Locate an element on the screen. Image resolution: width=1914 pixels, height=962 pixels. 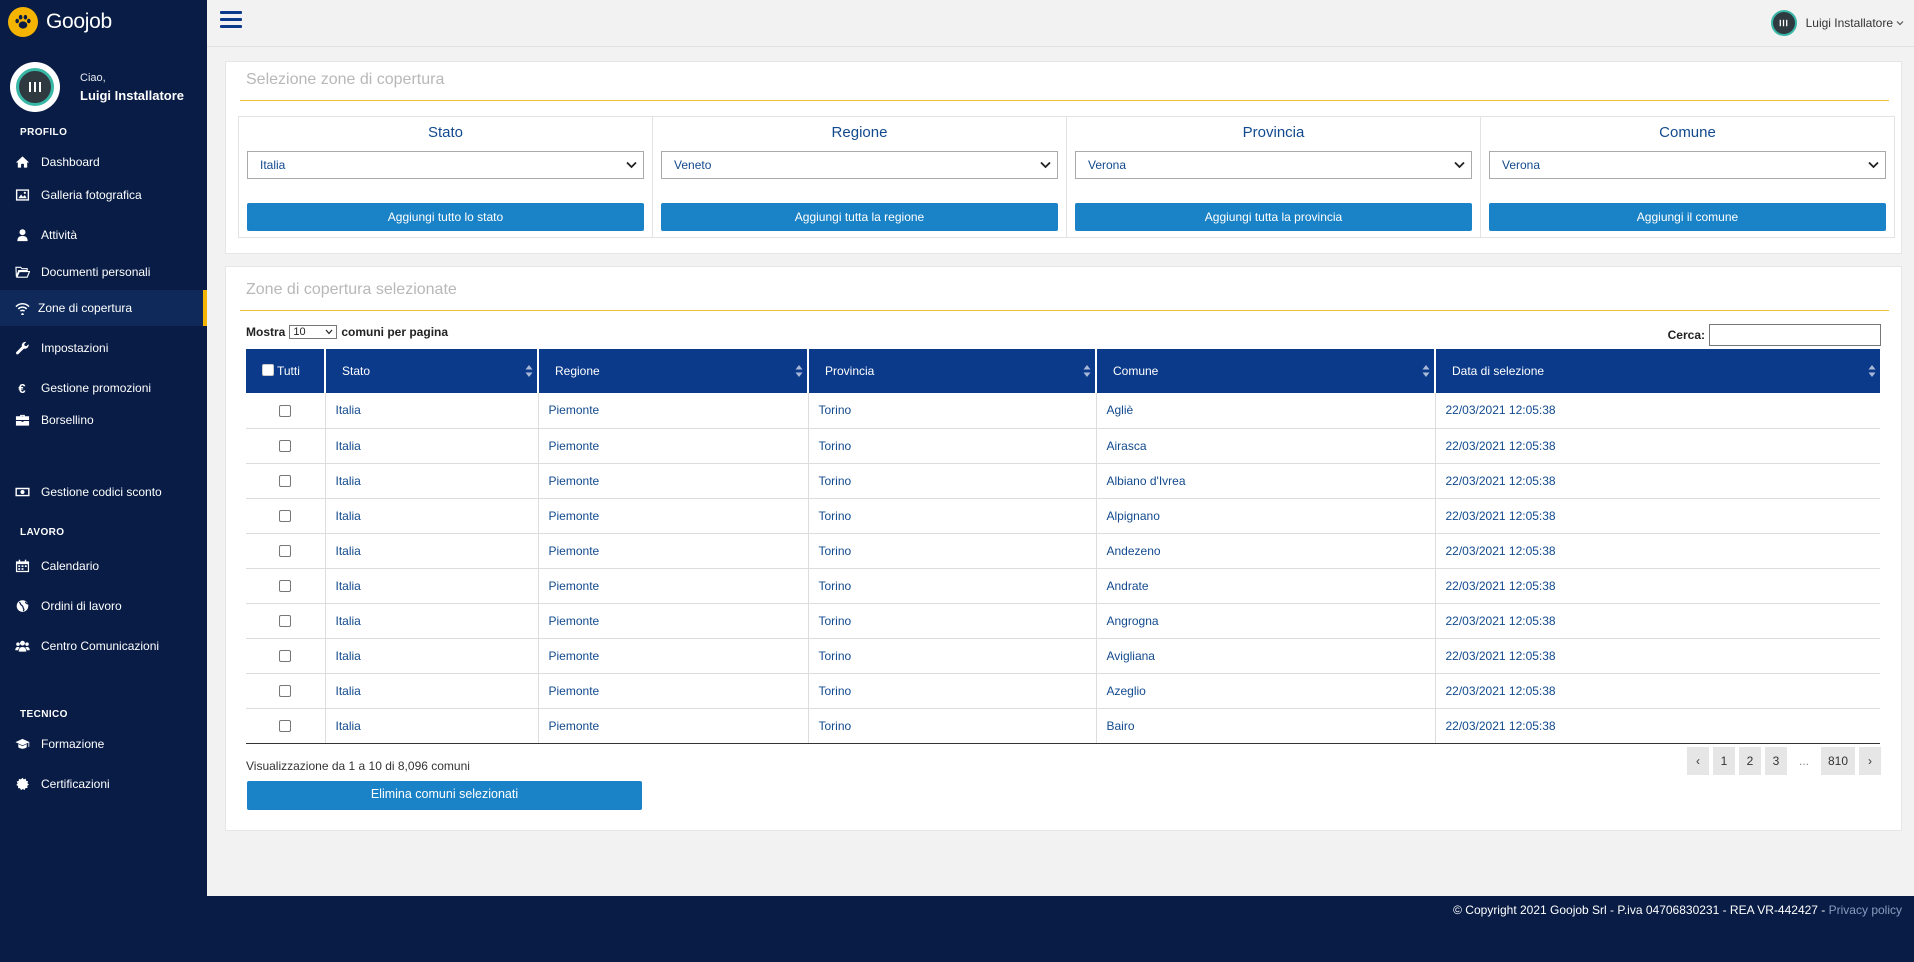
user-icon is located at coordinates (22, 235).